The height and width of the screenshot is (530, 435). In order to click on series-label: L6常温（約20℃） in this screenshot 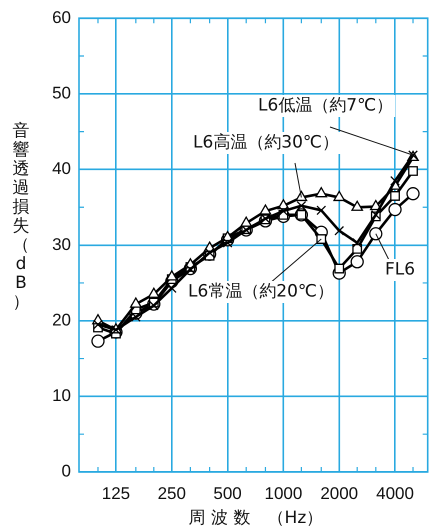, I will do `click(261, 291)`.